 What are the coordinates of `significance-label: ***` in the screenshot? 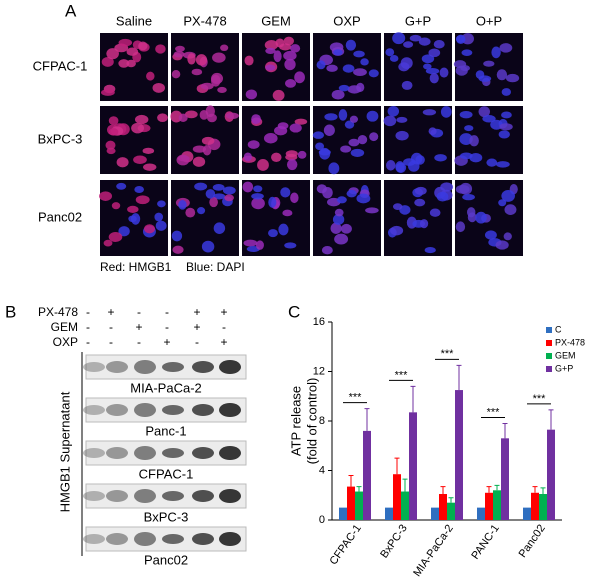 It's located at (402, 375).